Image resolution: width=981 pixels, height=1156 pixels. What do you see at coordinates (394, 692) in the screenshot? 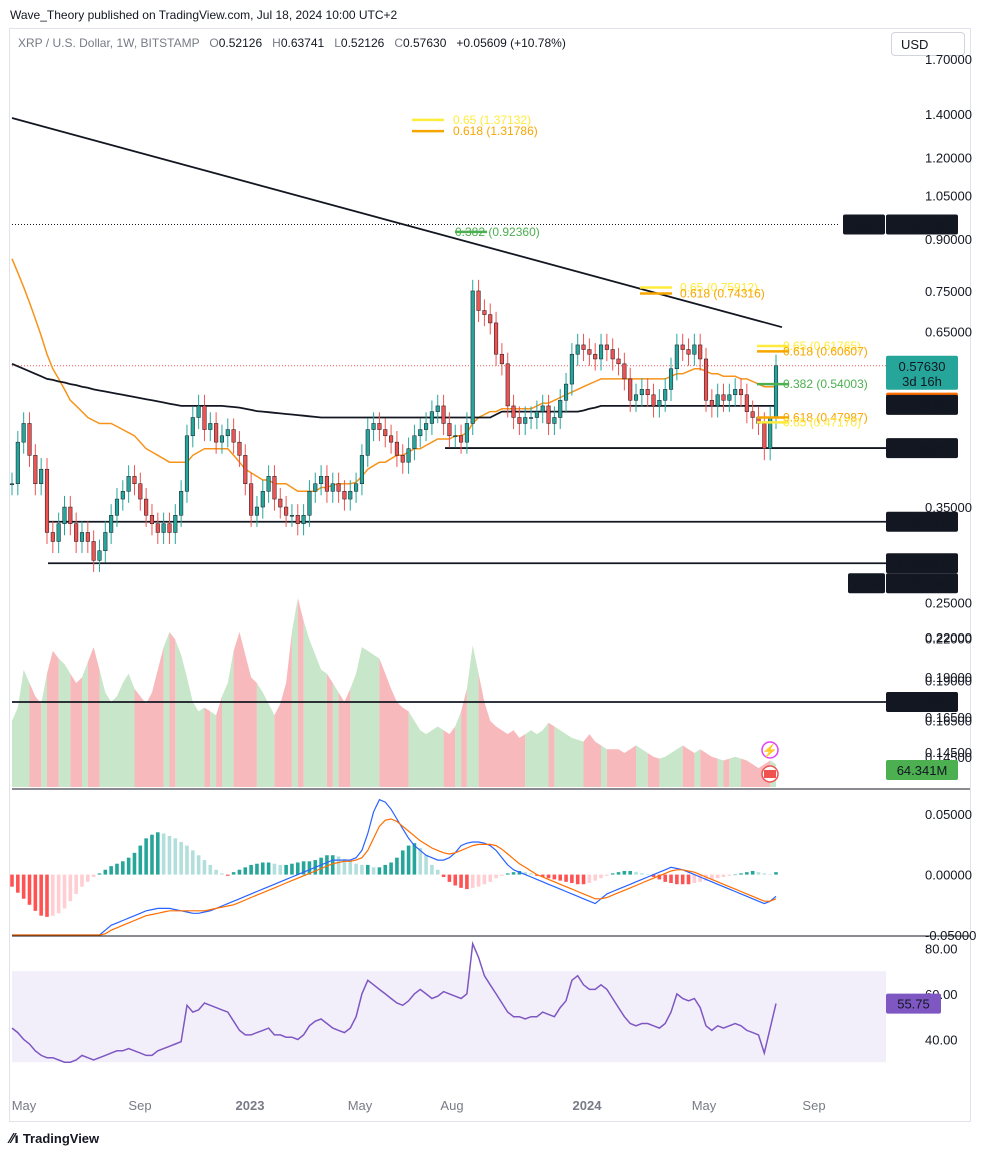
I see `volume-area-up` at bounding box center [394, 692].